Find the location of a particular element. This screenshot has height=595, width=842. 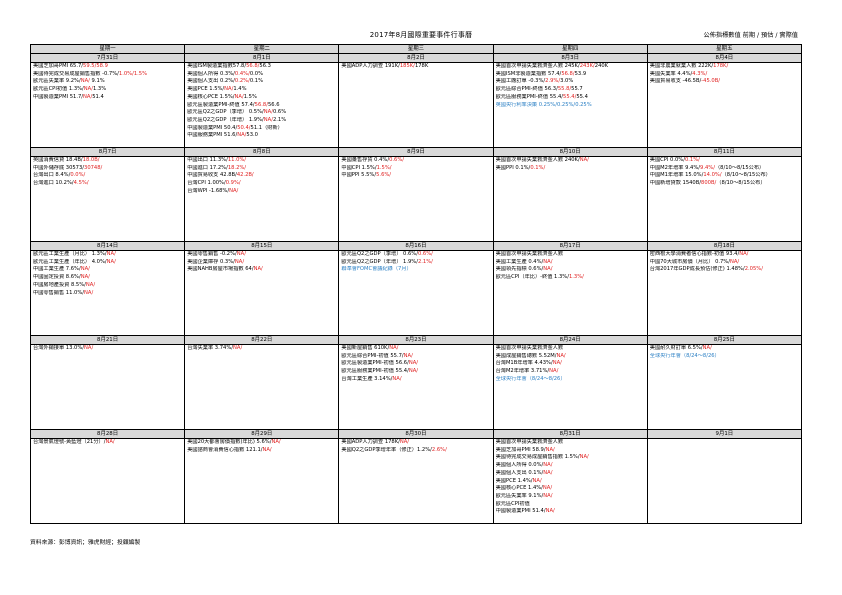

event-text: 中國進口 17.2%/ is located at coordinates (207, 167).